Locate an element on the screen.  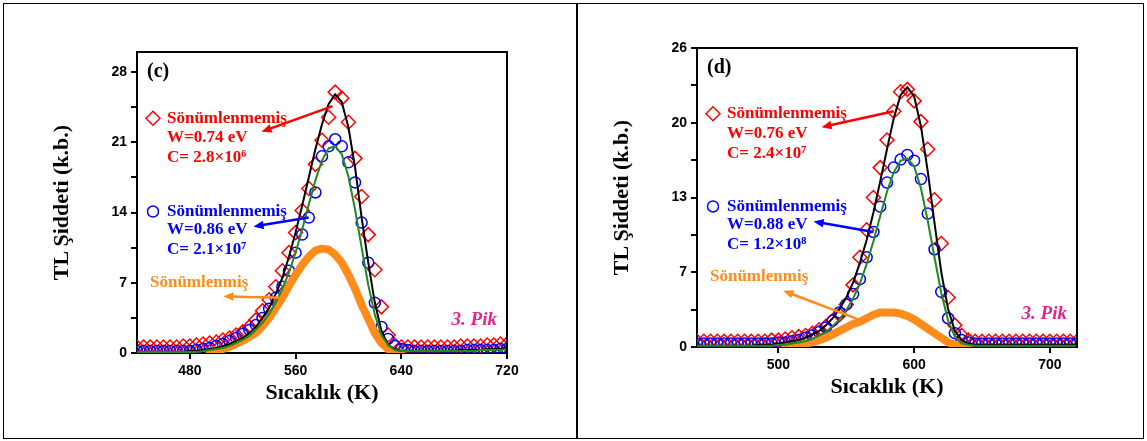
y-tick-label: 21 is located at coordinates (119, 141).